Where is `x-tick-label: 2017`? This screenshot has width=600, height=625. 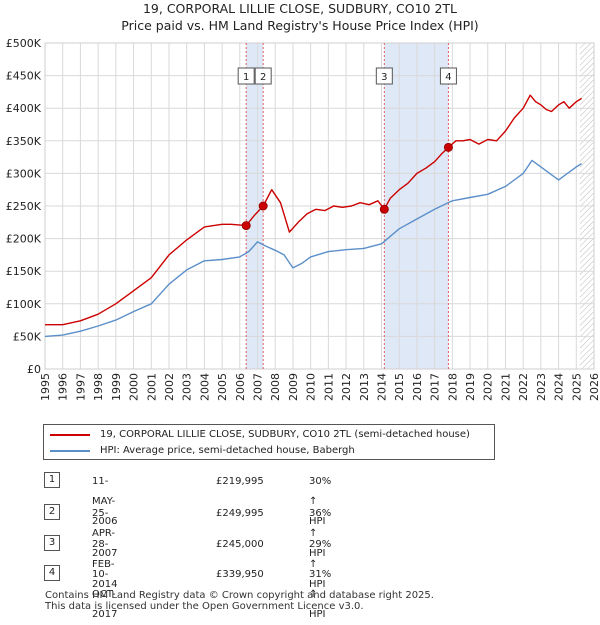 x-tick-label: 2017 is located at coordinates (435, 387).